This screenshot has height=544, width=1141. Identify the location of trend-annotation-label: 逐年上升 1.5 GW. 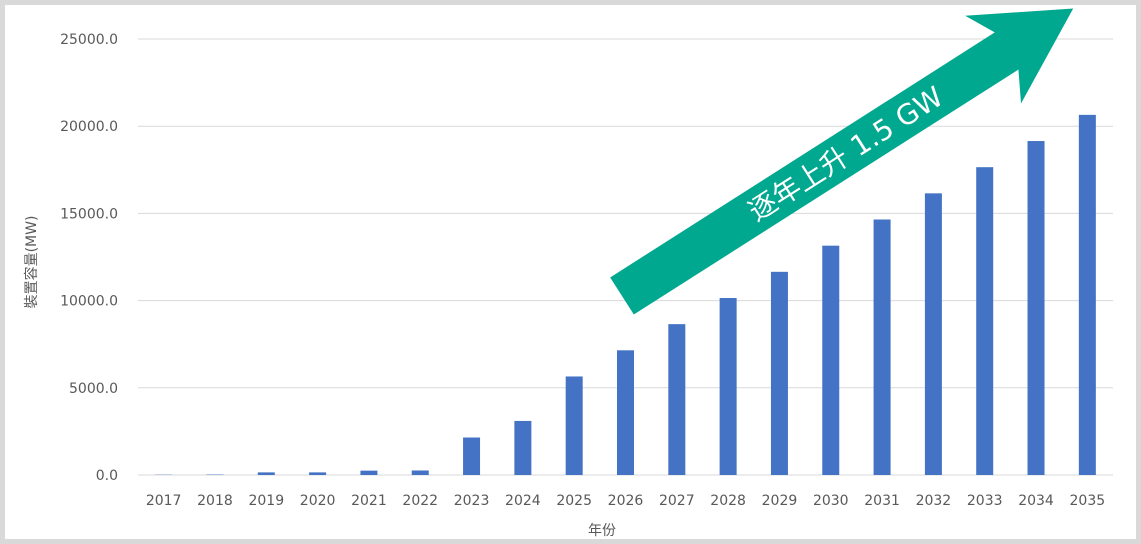
(846, 154).